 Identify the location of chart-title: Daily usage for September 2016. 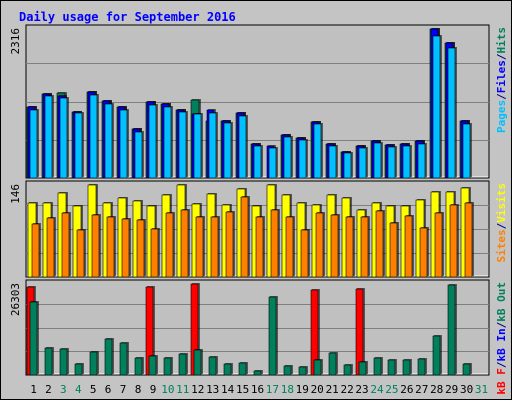
(127, 17).